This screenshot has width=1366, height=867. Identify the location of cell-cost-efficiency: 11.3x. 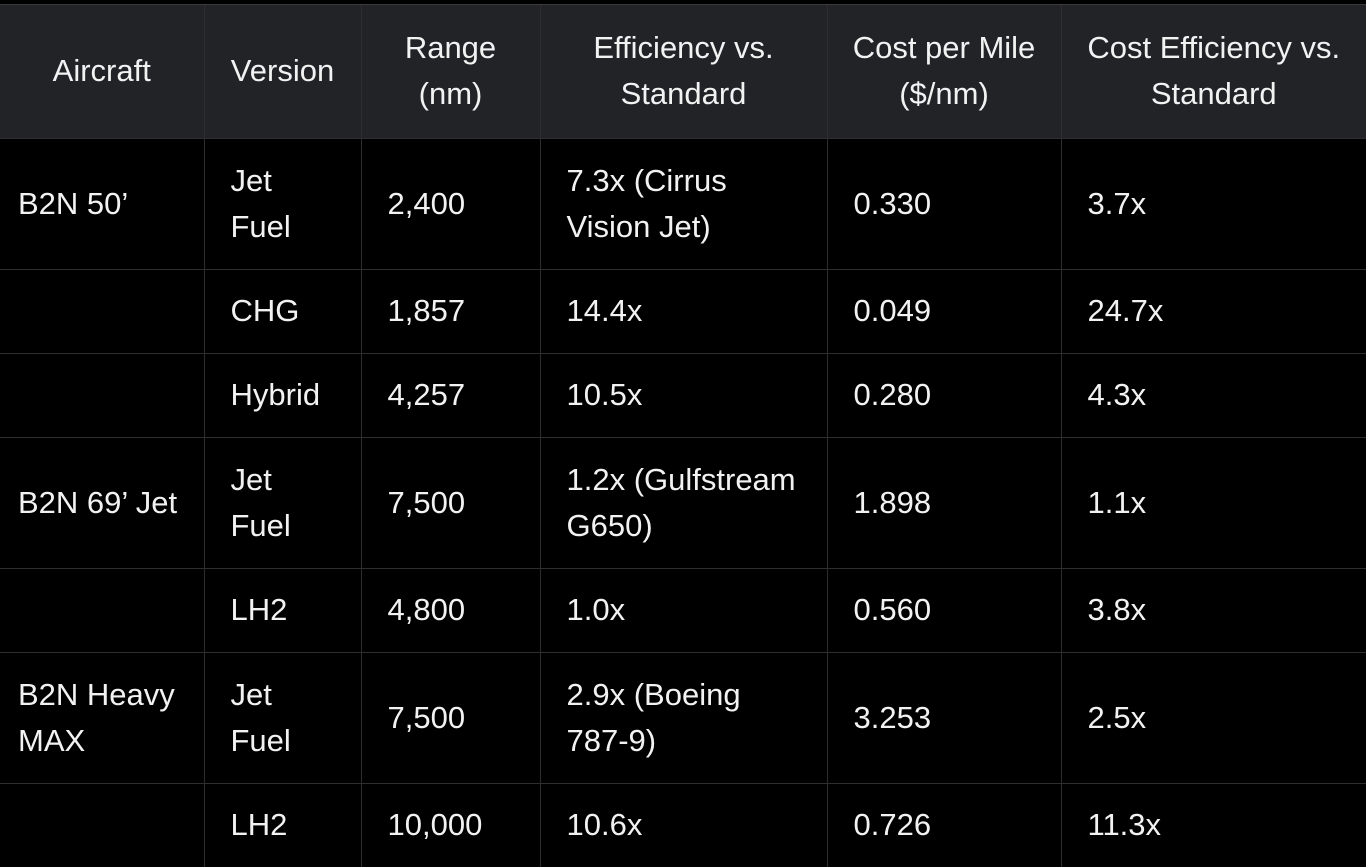
(1213, 825).